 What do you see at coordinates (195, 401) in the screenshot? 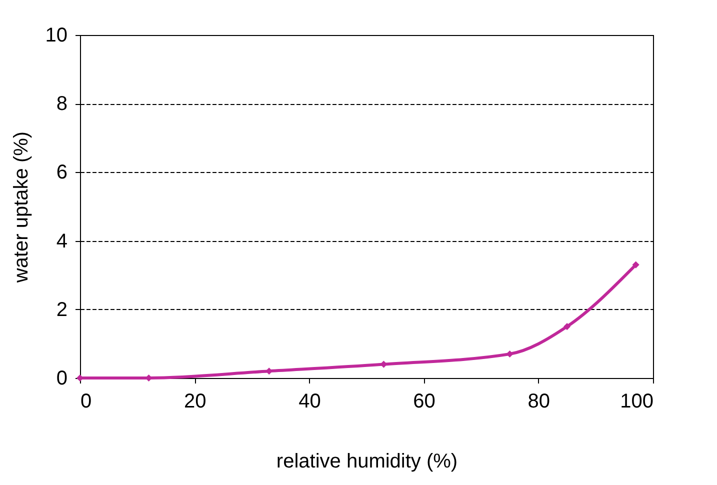
I see `x-tick-label: 20` at bounding box center [195, 401].